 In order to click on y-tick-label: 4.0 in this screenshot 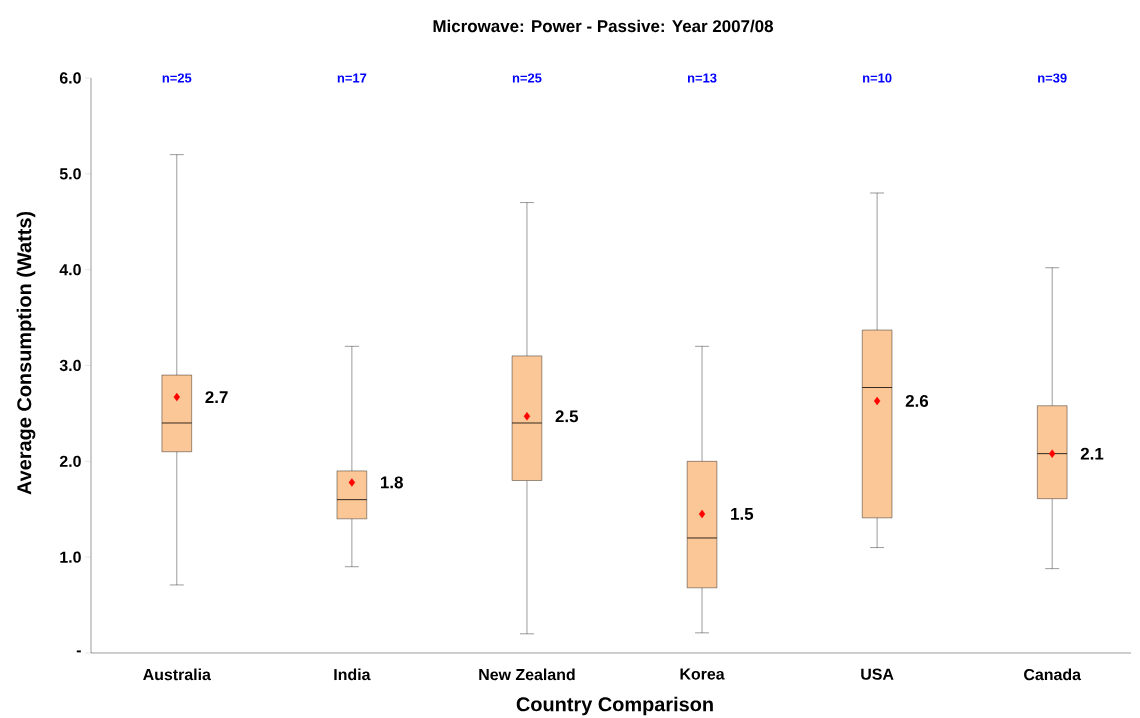, I will do `click(70, 270)`.